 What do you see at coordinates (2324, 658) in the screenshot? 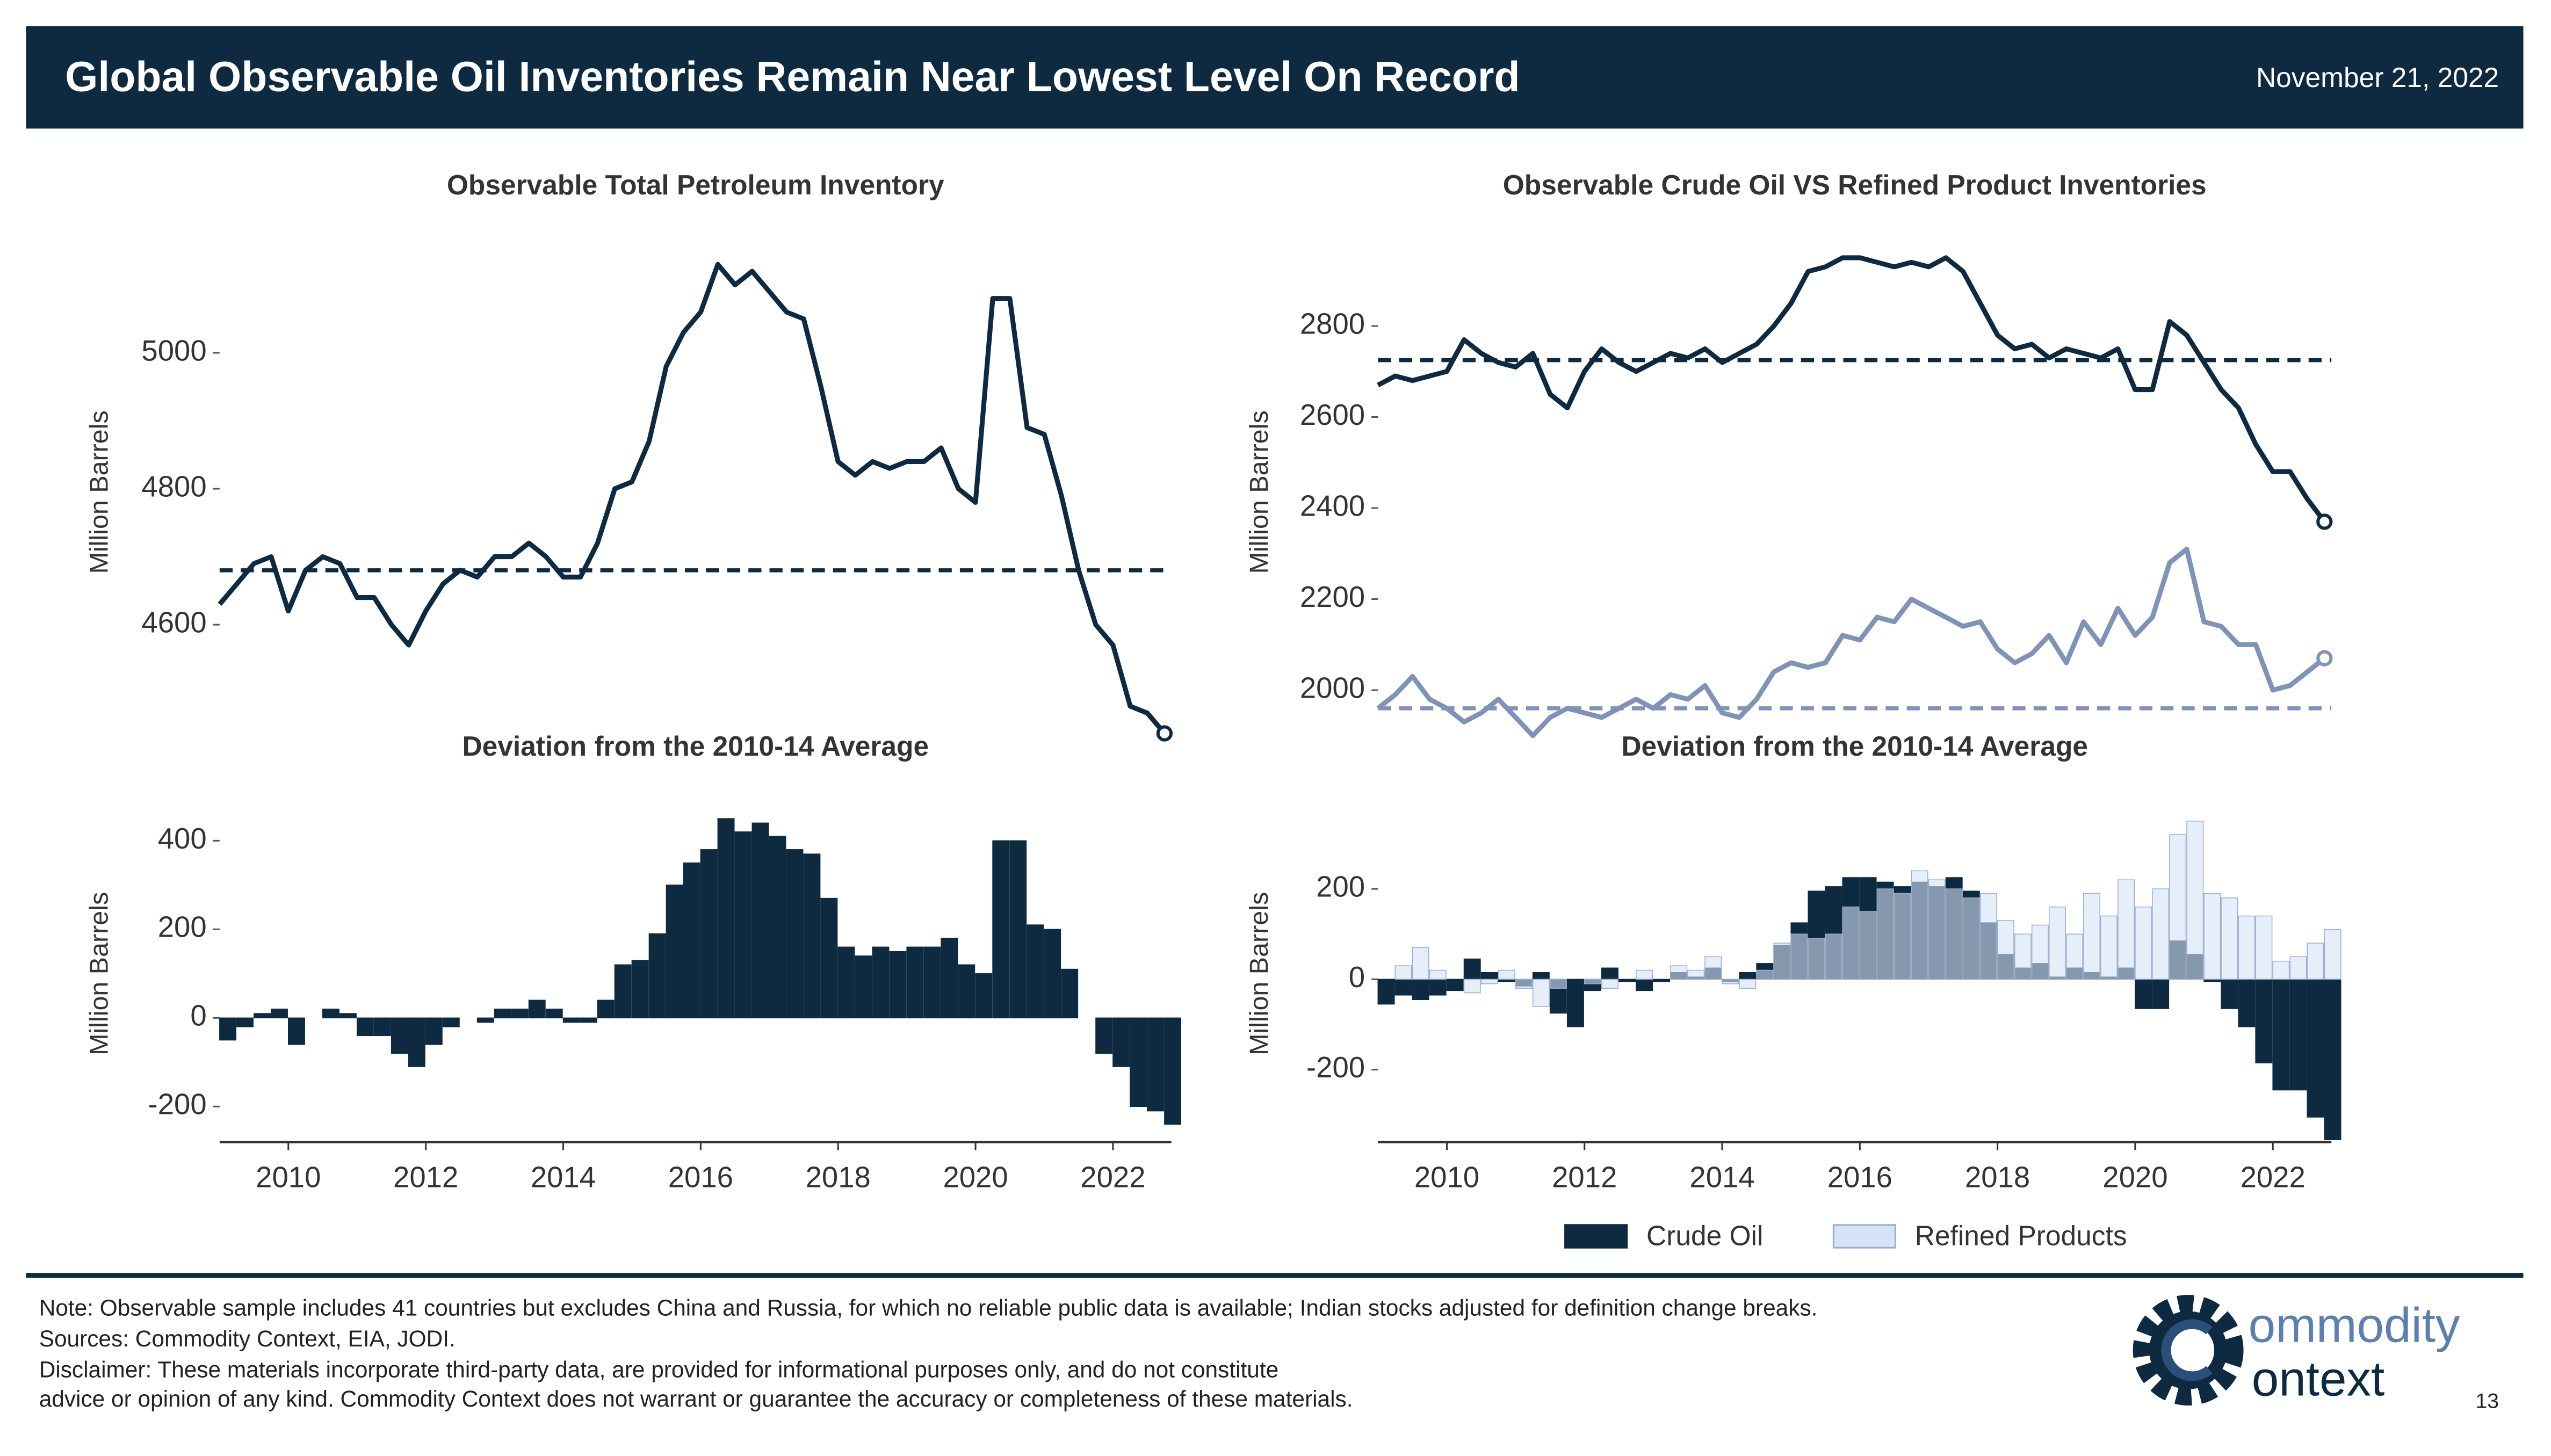
I see `end-marker` at bounding box center [2324, 658].